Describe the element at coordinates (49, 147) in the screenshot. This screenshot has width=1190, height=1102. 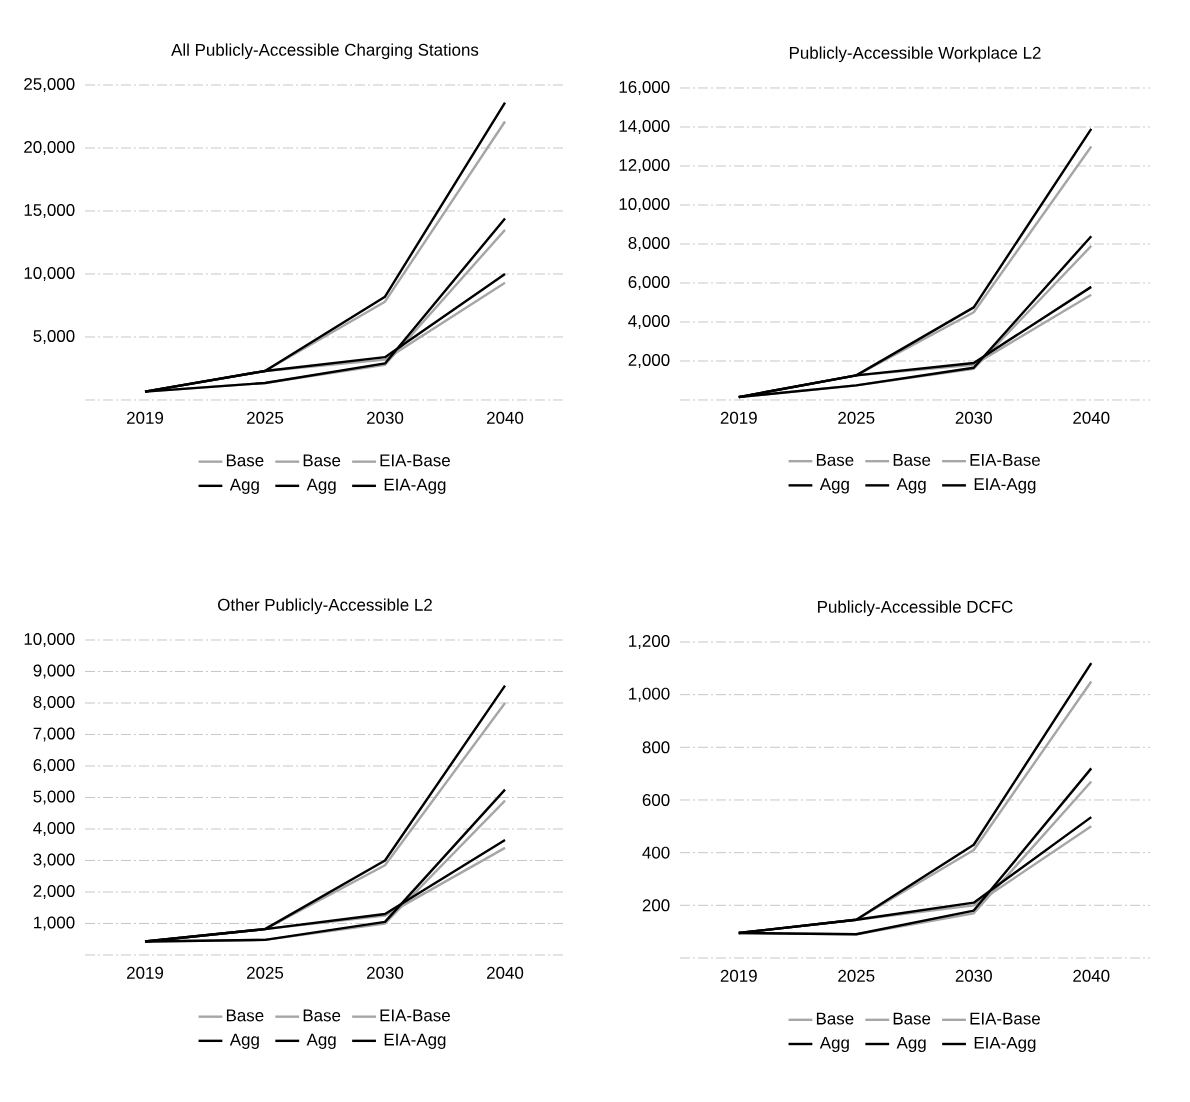
I see `y-tick-label: 20,000` at that location.